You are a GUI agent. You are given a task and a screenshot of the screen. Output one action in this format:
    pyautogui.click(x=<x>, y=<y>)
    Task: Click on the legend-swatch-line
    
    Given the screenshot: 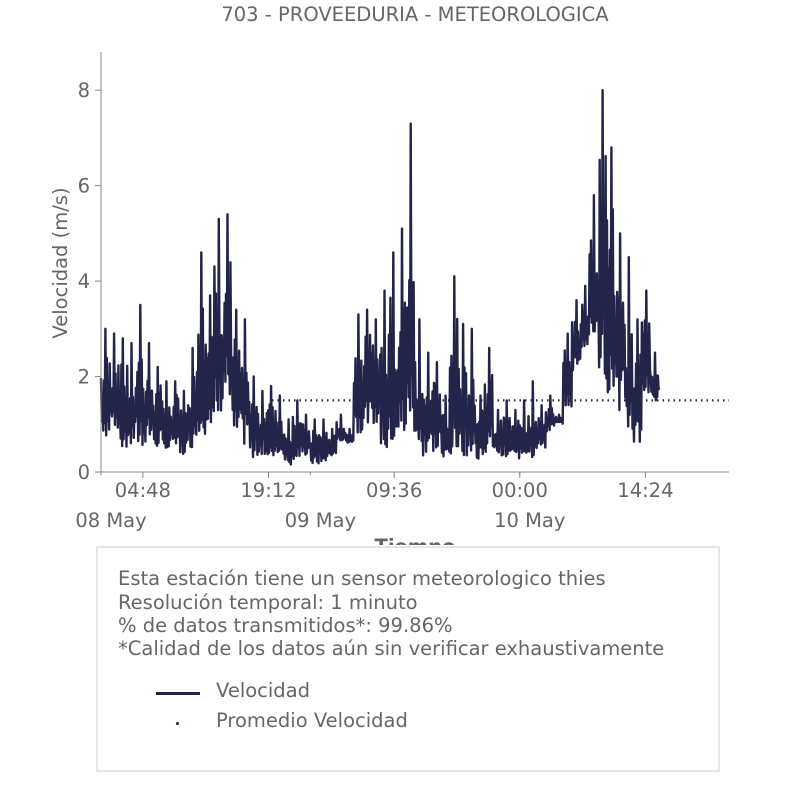 What is the action you would take?
    pyautogui.click(x=178, y=693)
    